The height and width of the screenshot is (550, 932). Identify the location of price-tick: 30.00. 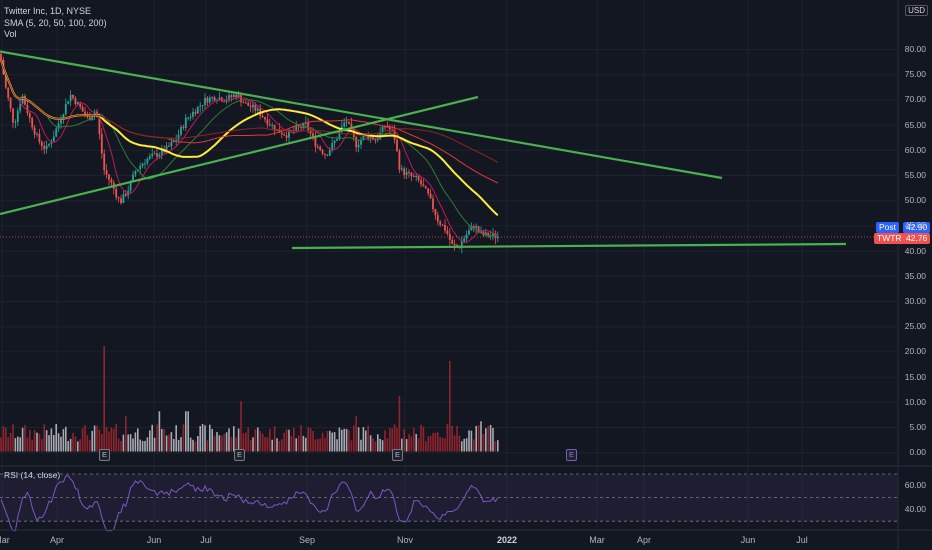
(915, 301).